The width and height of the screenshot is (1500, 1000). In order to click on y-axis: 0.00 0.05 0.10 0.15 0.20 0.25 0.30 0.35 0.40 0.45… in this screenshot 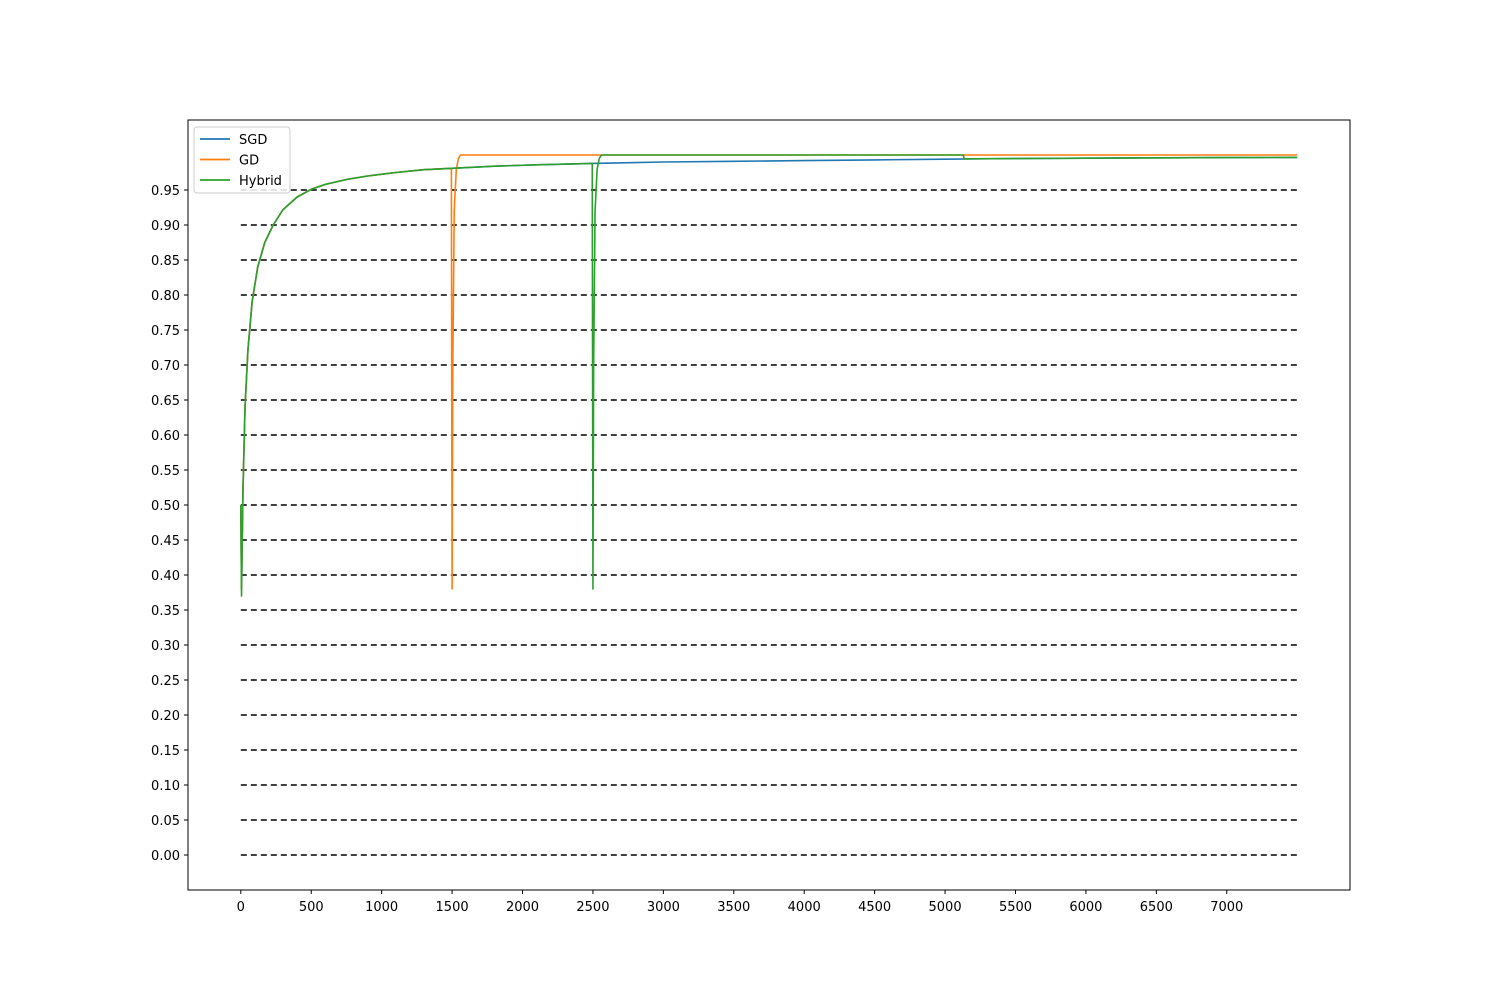, I will do `click(169, 524)`.